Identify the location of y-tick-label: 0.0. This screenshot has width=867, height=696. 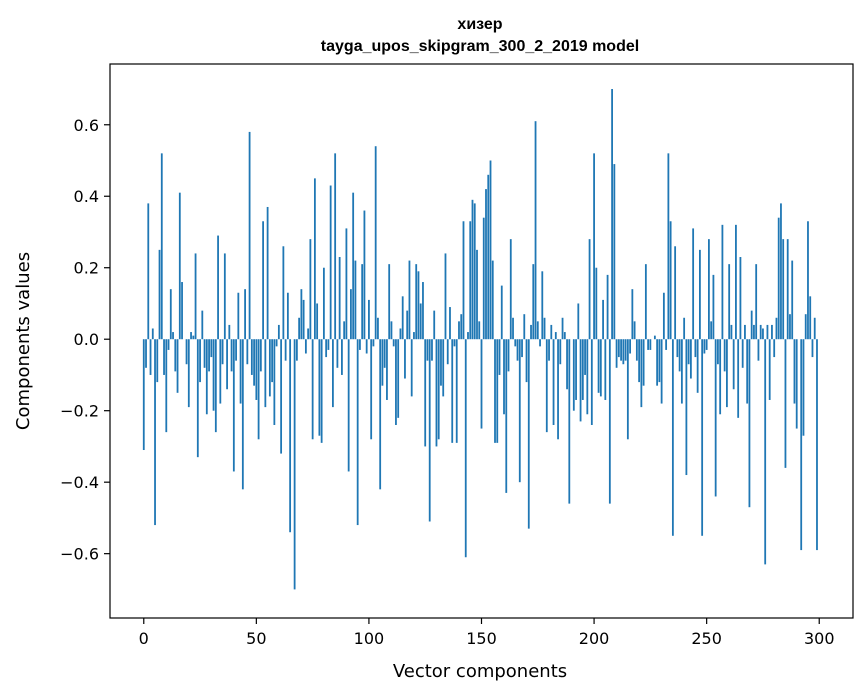
(86, 339).